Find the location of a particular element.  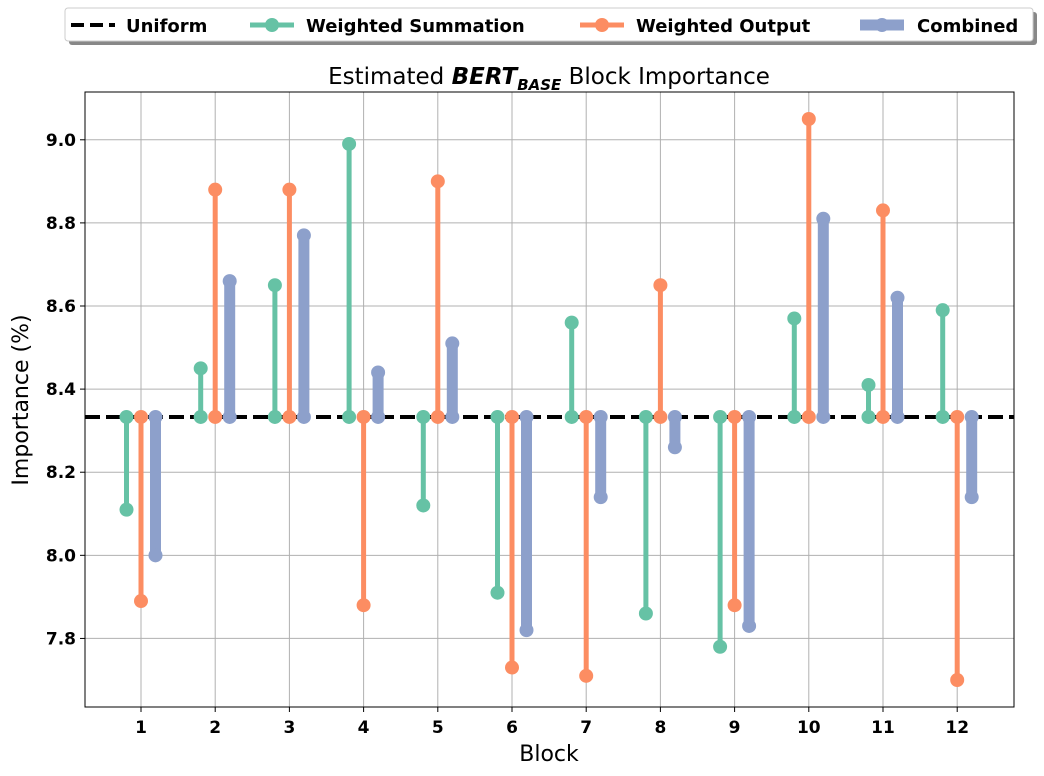

y-tick-label: 8.0 is located at coordinates (61, 556).